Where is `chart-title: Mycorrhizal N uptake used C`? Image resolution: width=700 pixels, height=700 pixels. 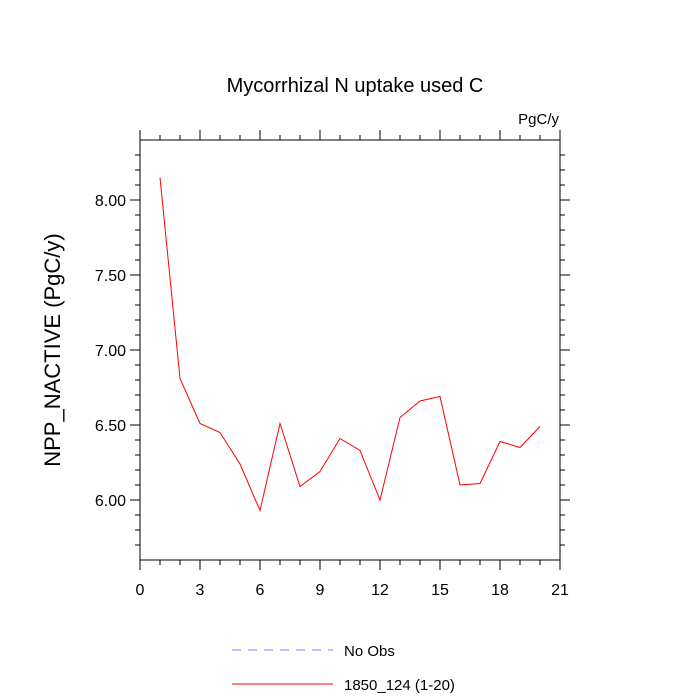
chart-title: Mycorrhizal N uptake used C is located at coordinates (355, 86).